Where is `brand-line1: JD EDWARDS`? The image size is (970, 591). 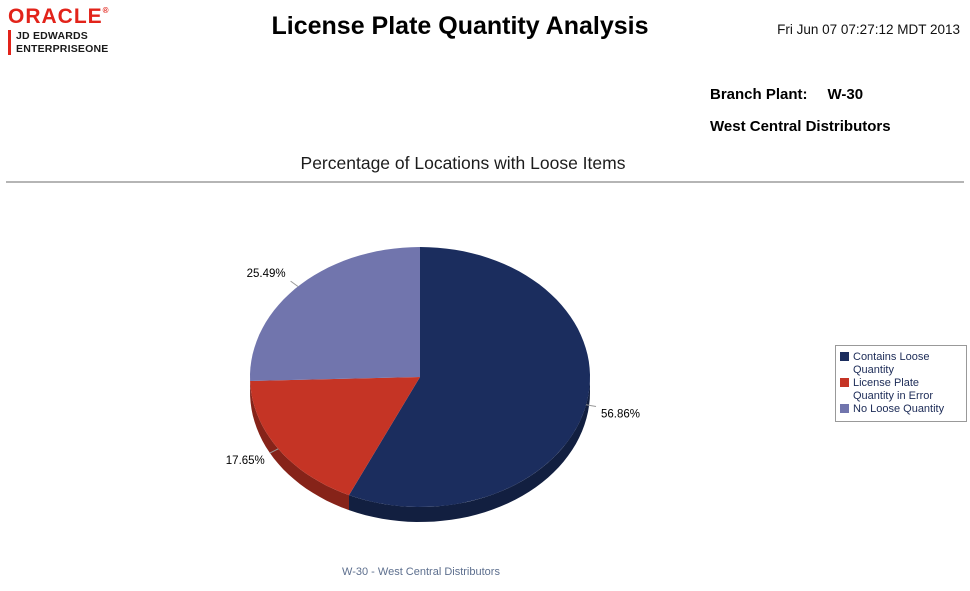 brand-line1: JD EDWARDS is located at coordinates (52, 36).